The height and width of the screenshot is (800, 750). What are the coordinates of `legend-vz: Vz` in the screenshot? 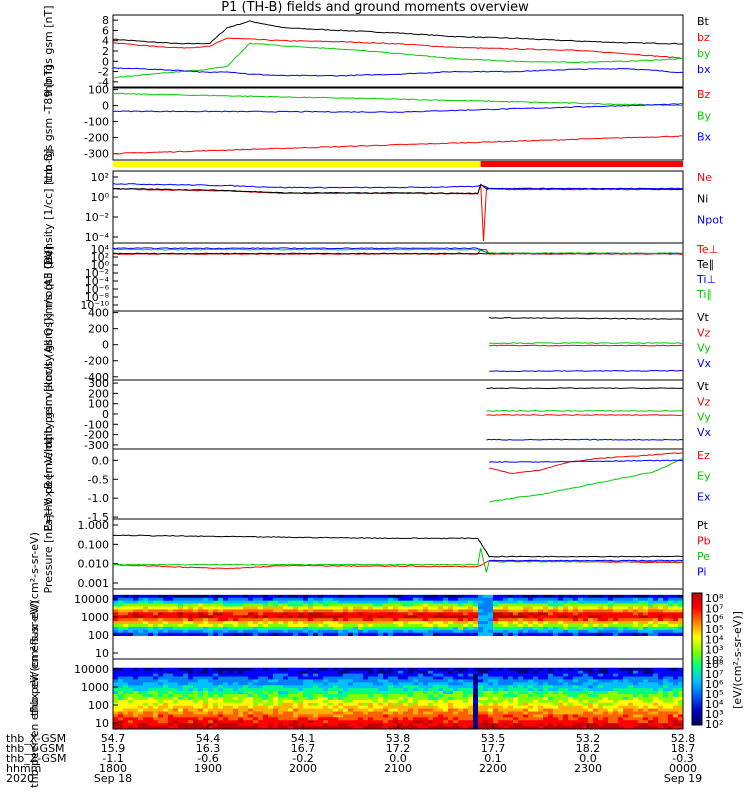 It's located at (704, 332).